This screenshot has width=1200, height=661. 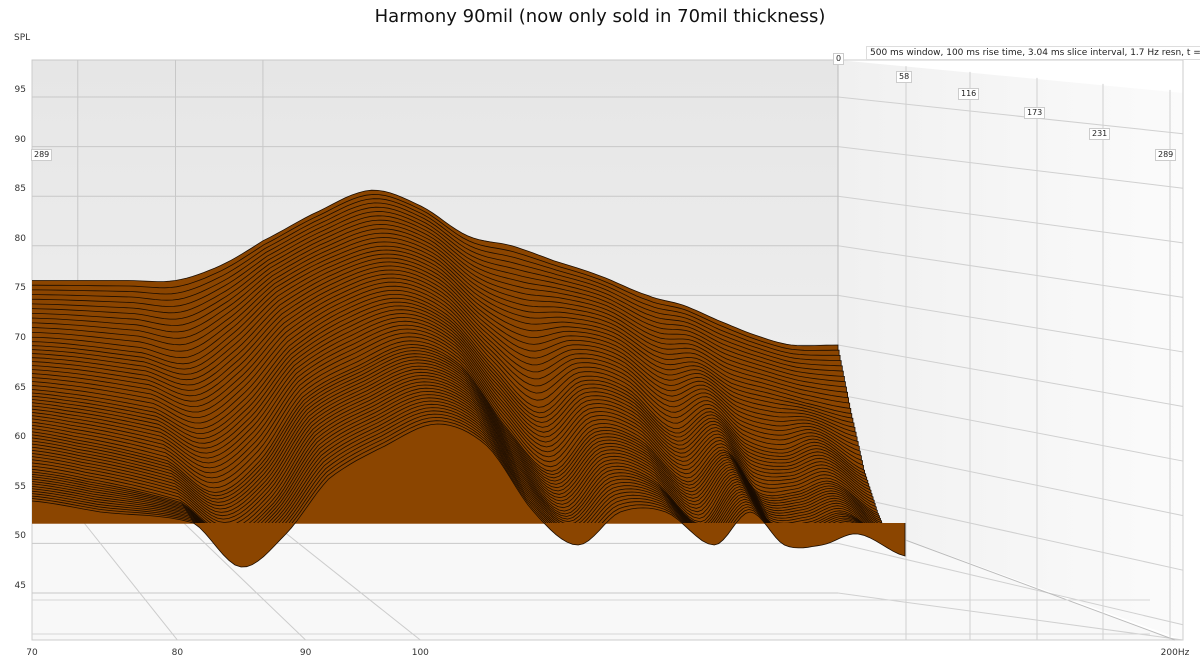 I want to click on time-tick-label: 58, so click(x=904, y=77).